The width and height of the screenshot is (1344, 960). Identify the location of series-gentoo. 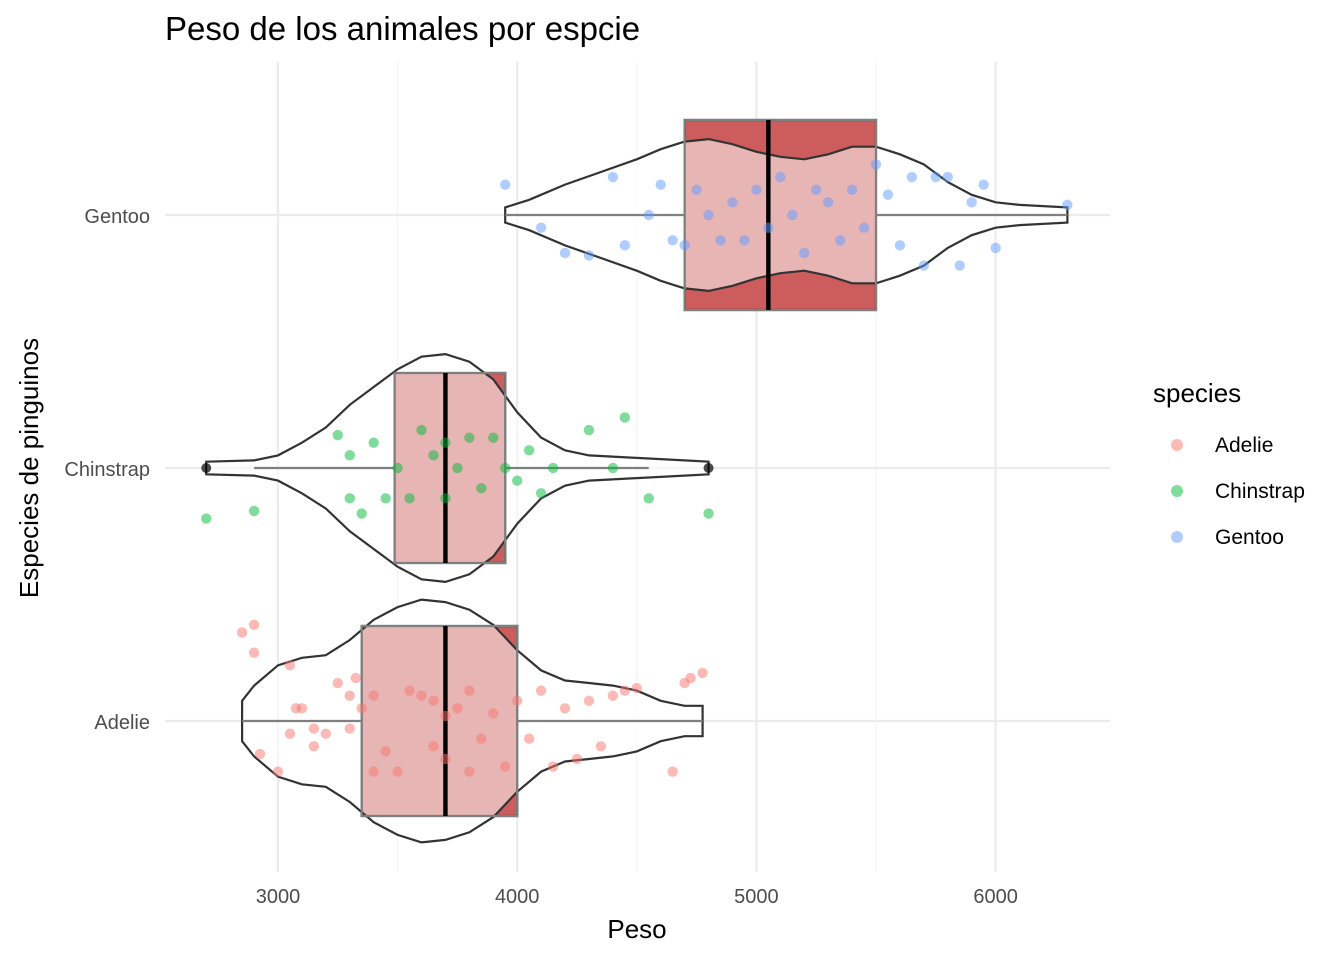
(786, 215).